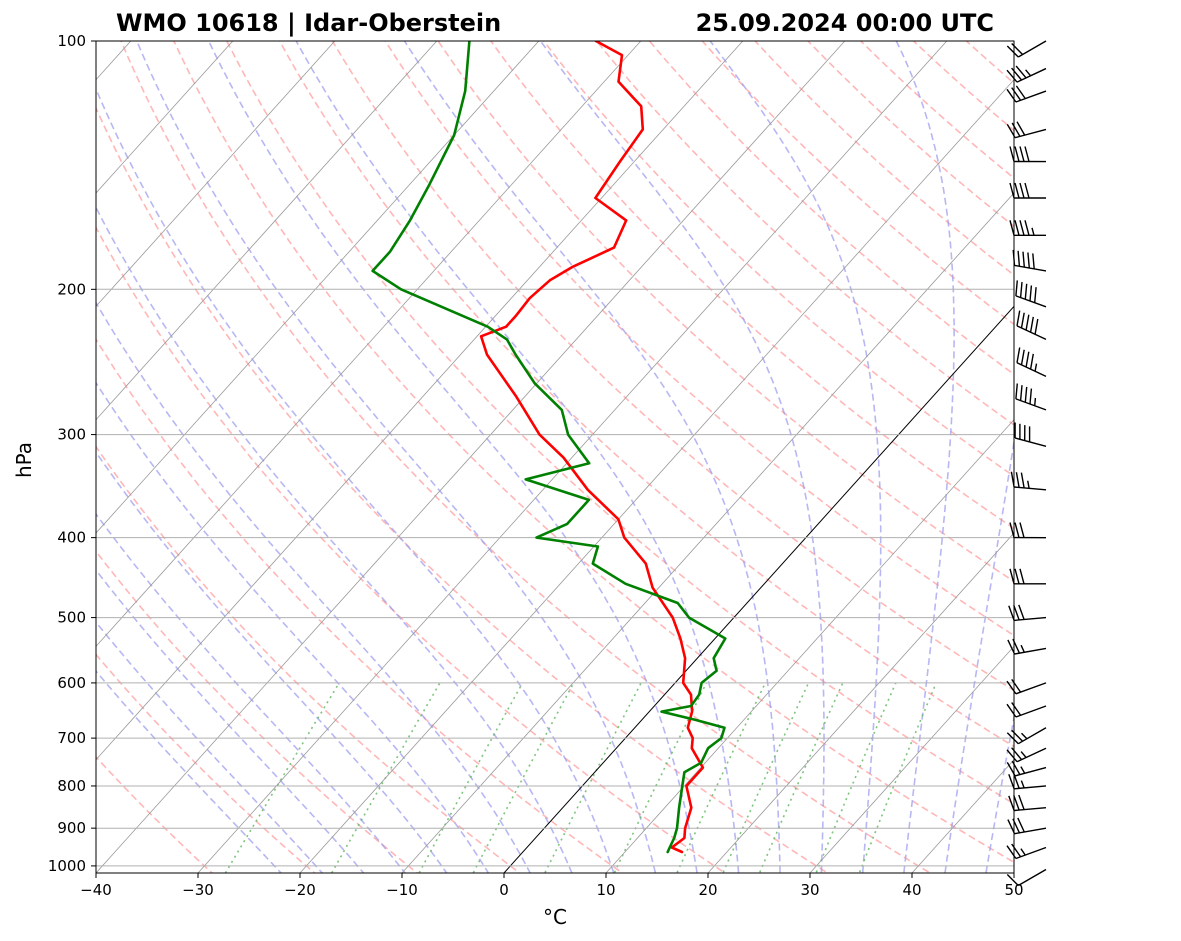 This screenshot has height=941, width=1181. Describe the element at coordinates (71, 683) in the screenshot. I see `y-tick-label: 600` at that location.